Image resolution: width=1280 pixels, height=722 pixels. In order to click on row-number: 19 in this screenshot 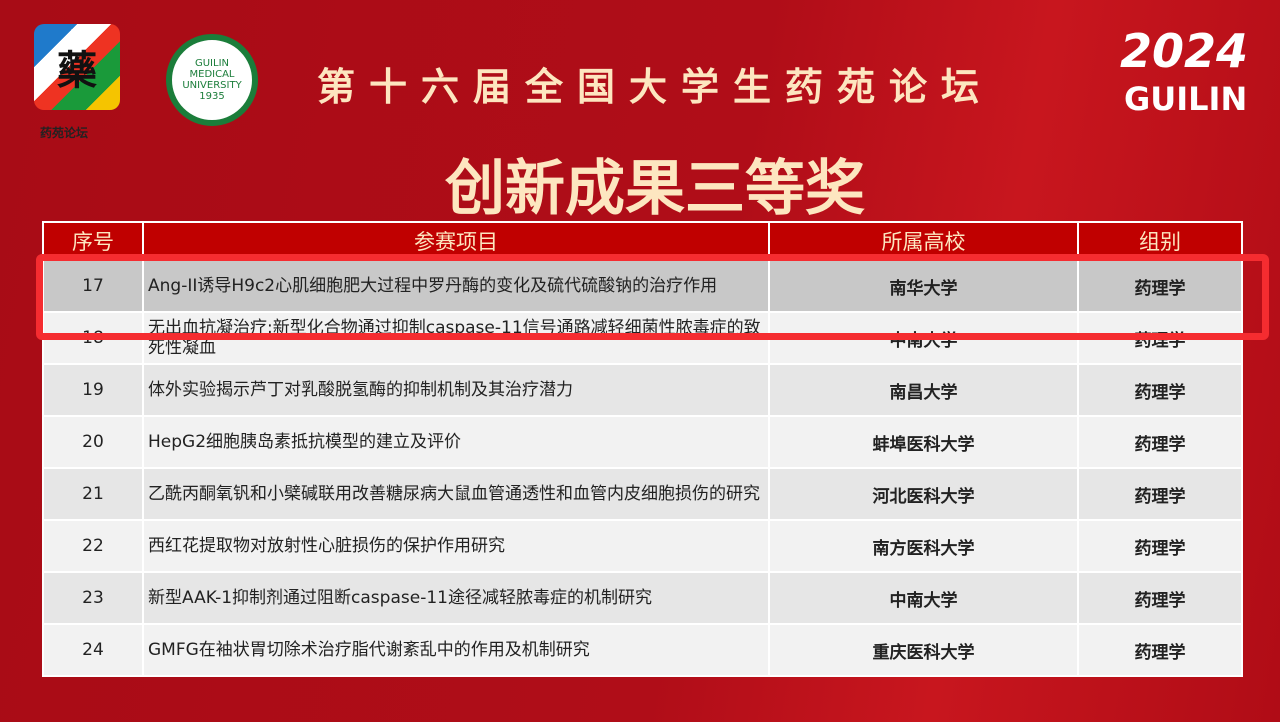, I will do `click(93, 390)`.